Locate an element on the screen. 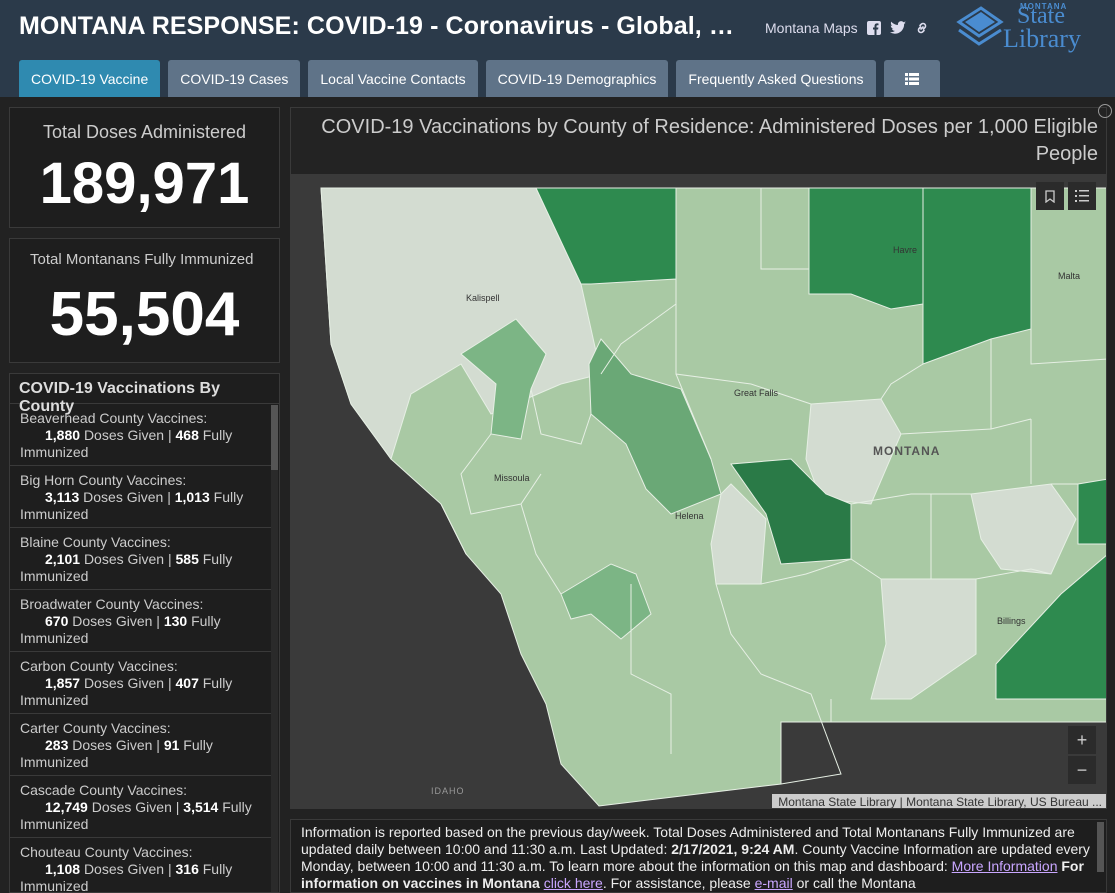 This screenshot has height=893, width=1115. fully-immunized-count: 468 is located at coordinates (187, 435).